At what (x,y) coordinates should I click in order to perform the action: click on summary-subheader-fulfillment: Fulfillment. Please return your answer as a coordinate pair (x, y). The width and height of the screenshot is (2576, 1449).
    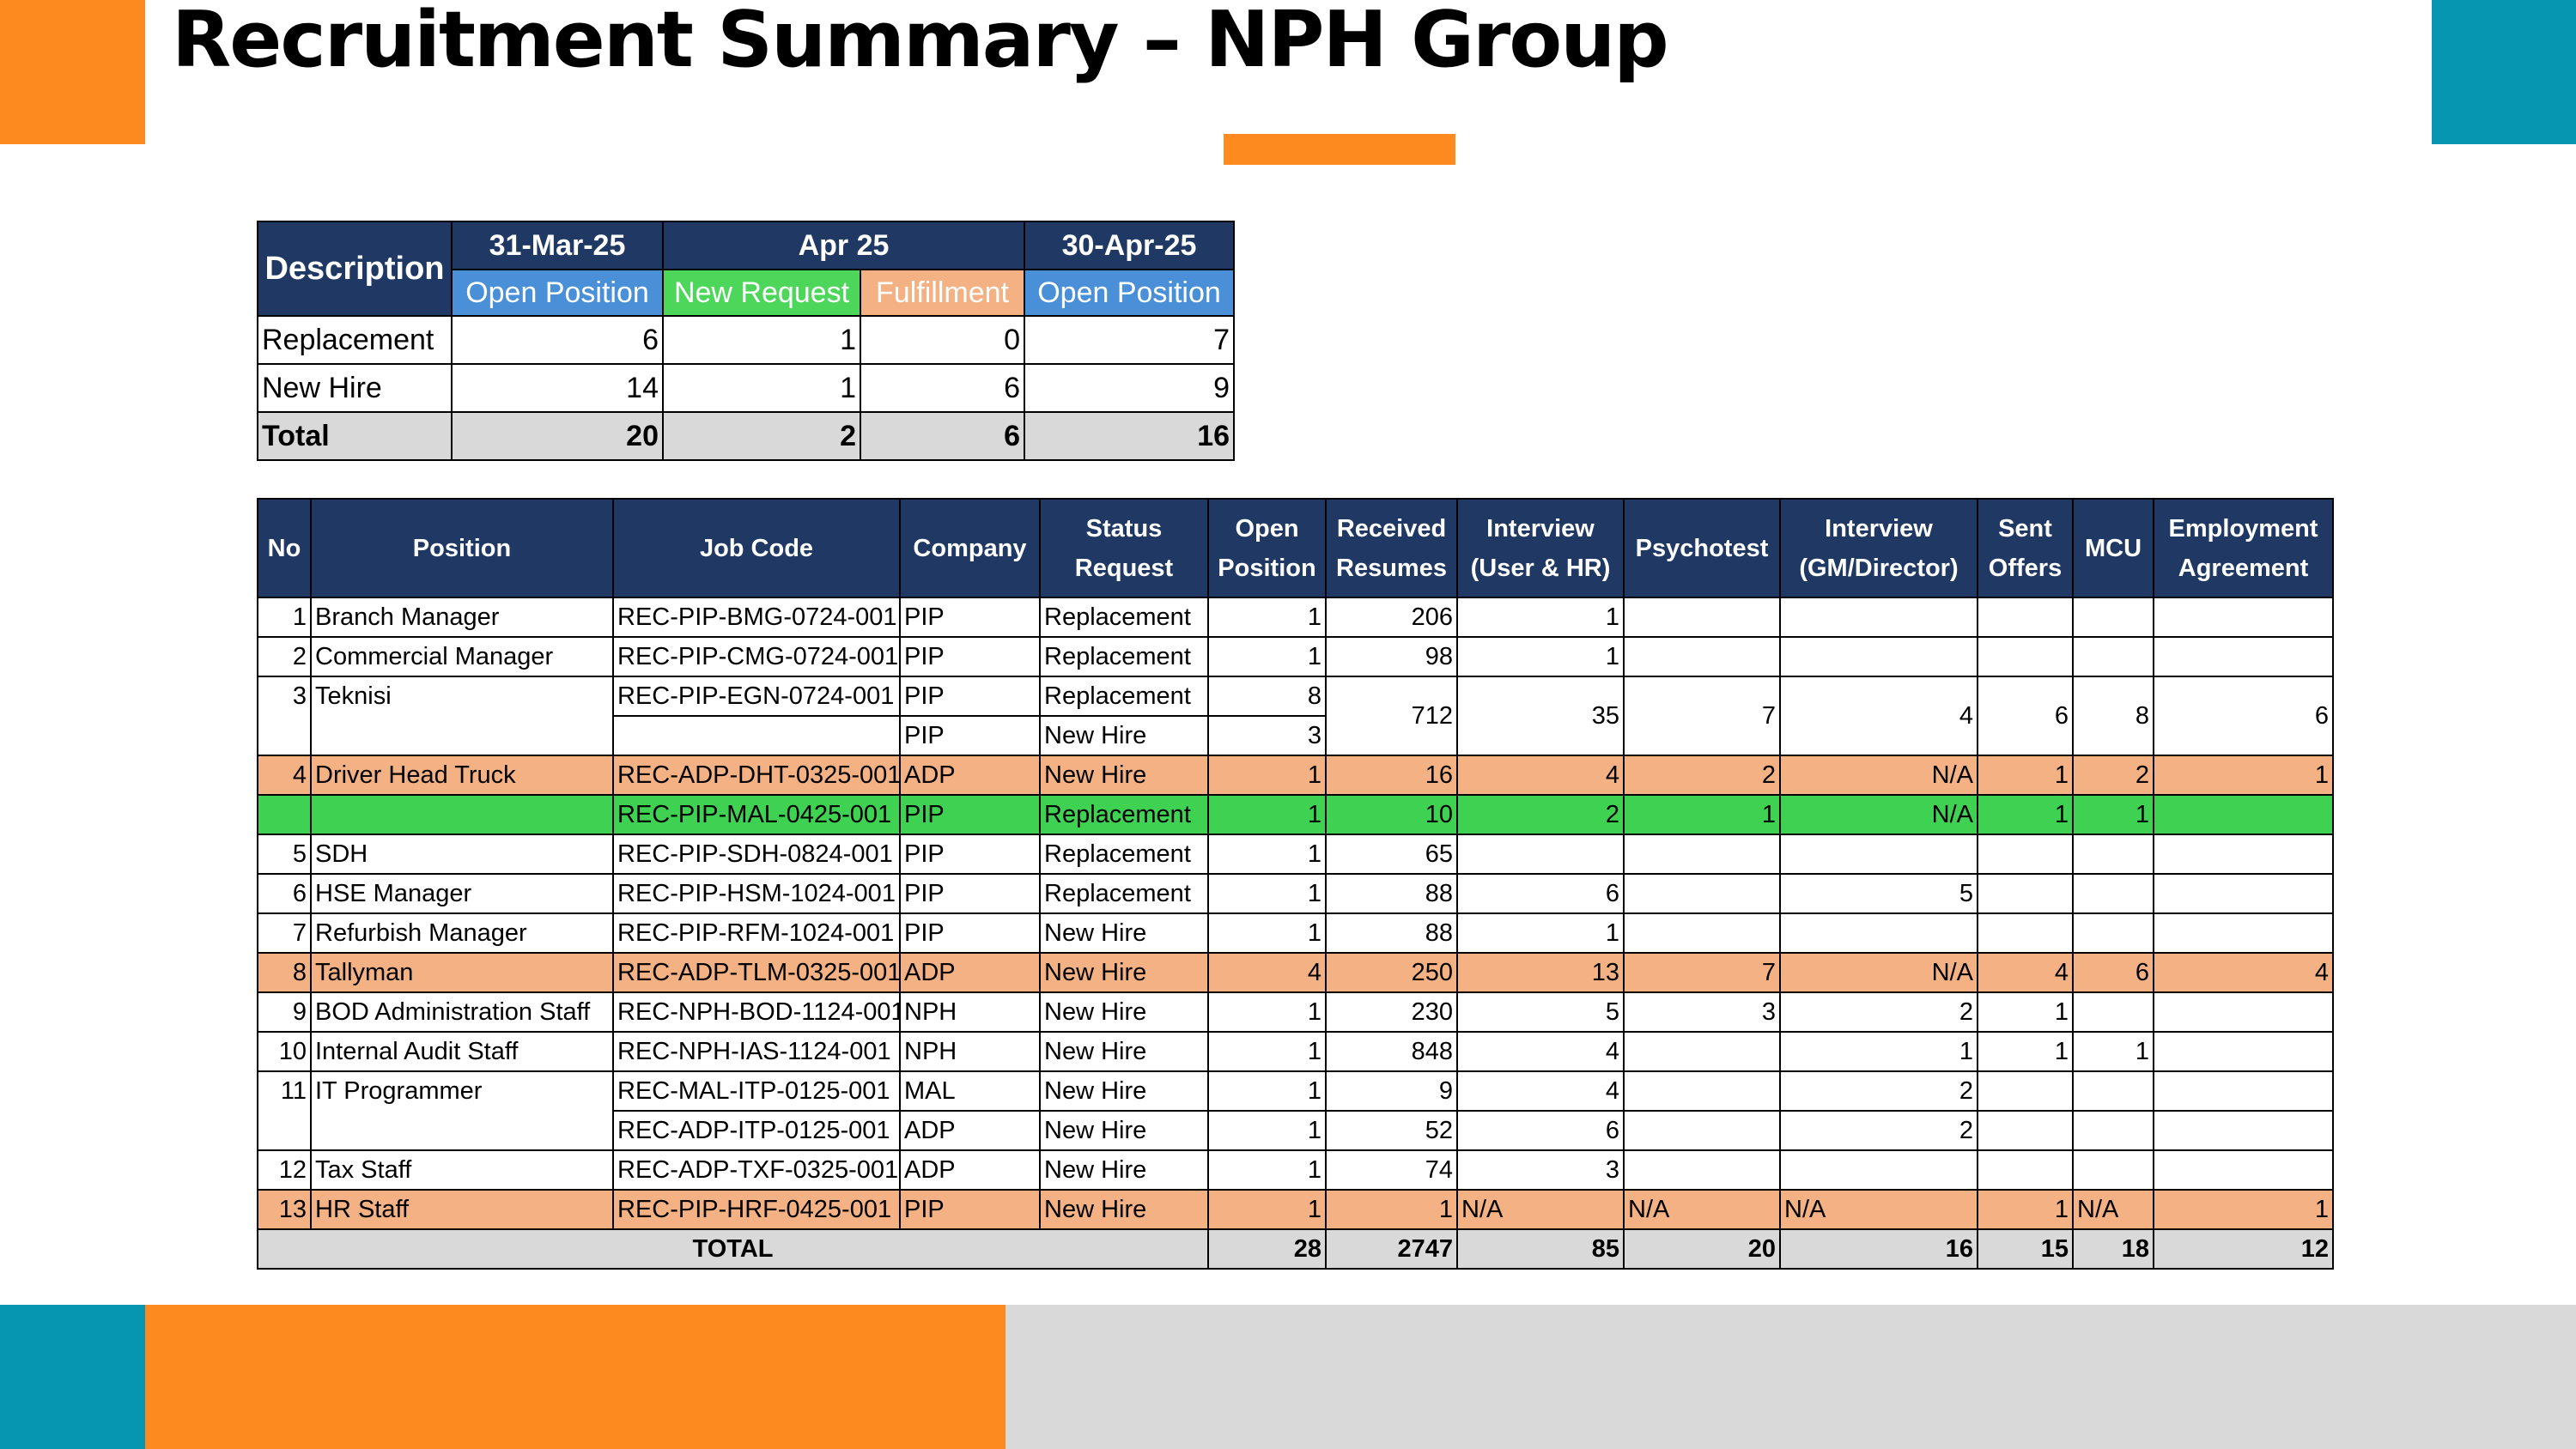
    Looking at the image, I should click on (943, 293).